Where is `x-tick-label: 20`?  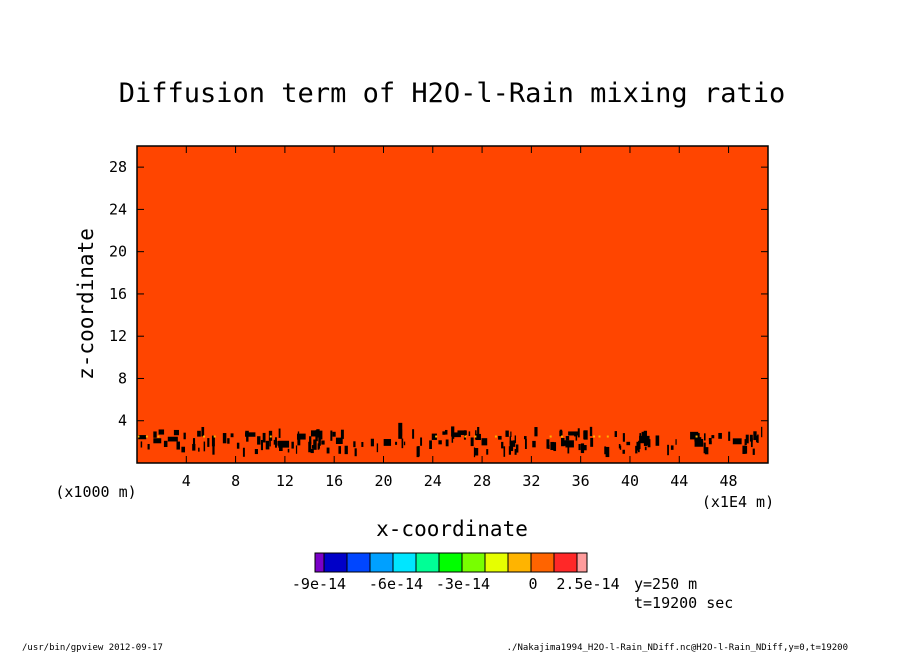
x-tick-label: 20 is located at coordinates (383, 481).